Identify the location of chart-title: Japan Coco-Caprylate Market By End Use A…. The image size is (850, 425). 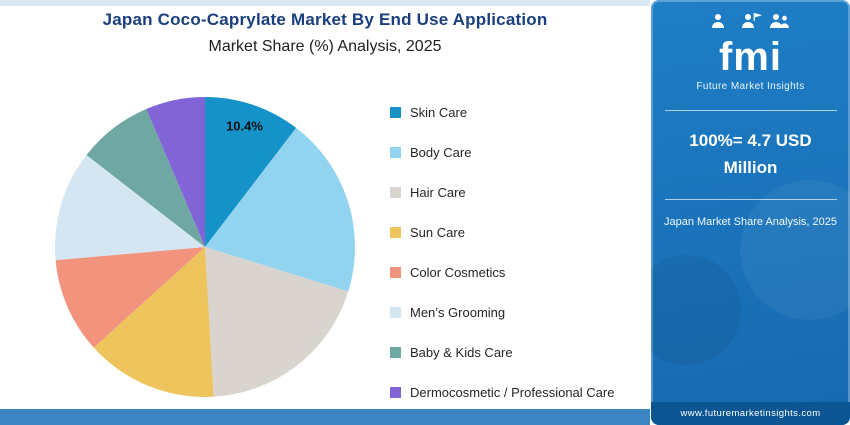
(325, 19).